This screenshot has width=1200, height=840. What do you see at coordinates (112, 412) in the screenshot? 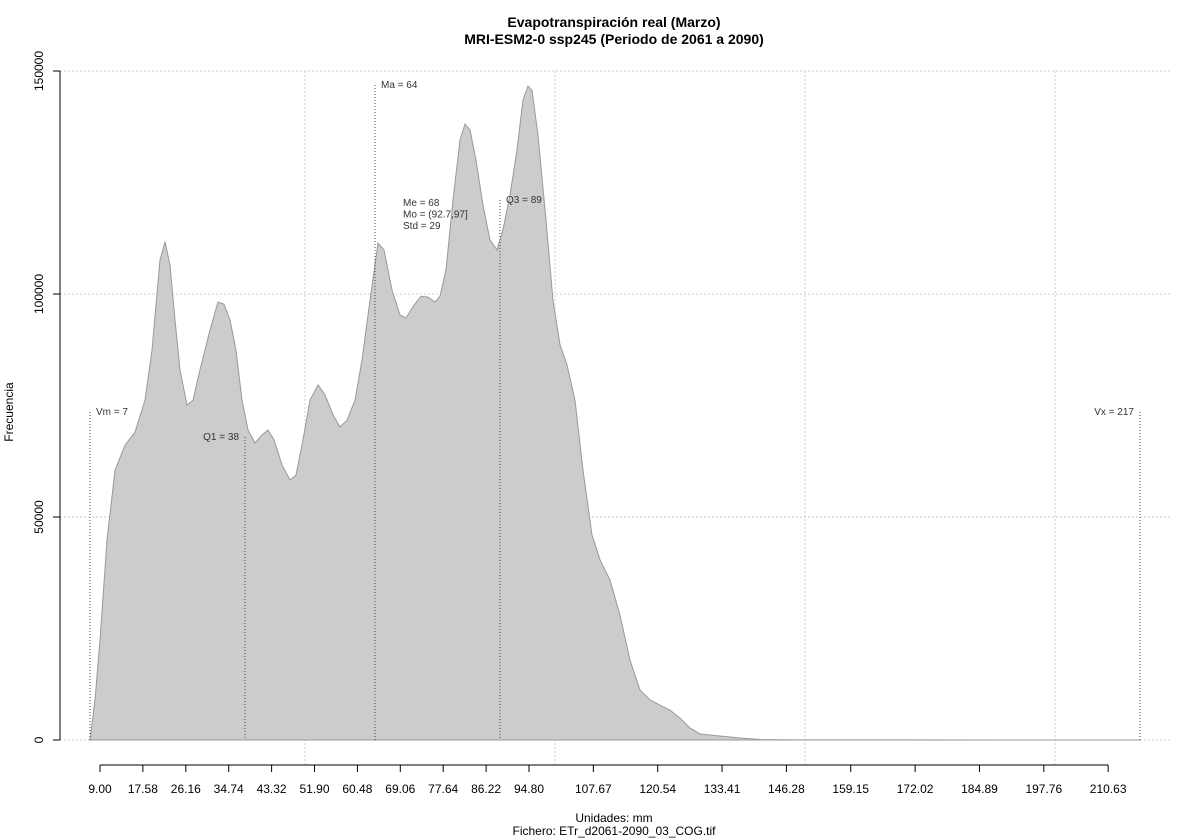
I see `marker-label: Vm = 7` at bounding box center [112, 412].